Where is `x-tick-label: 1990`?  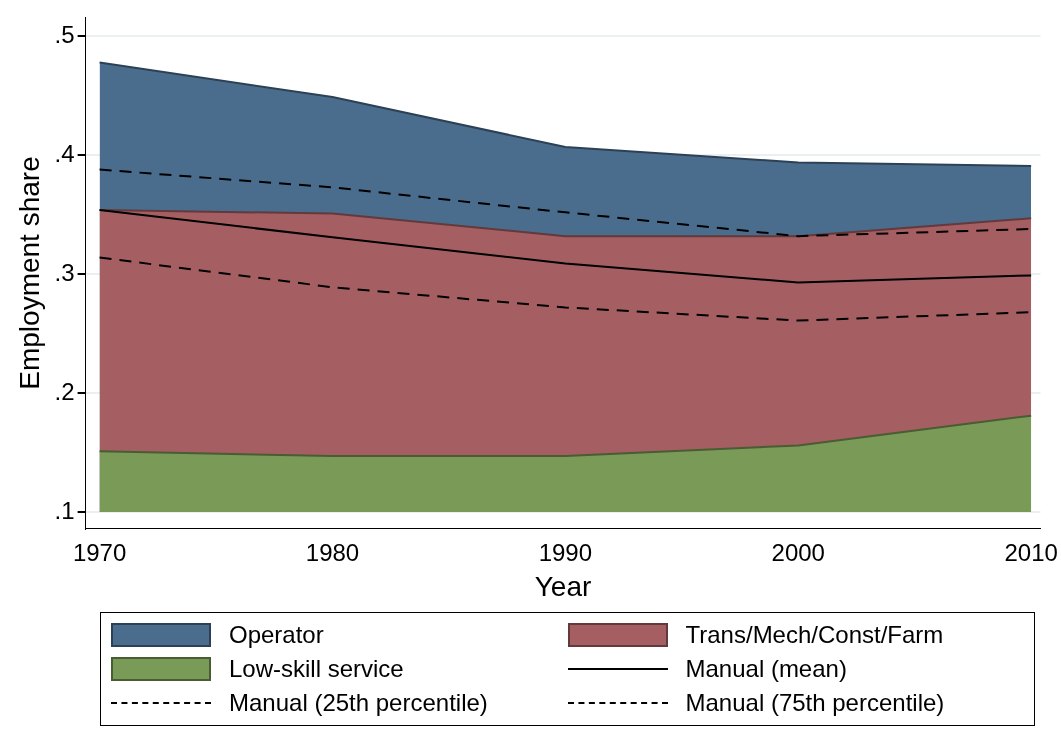 x-tick-label: 1990 is located at coordinates (565, 552).